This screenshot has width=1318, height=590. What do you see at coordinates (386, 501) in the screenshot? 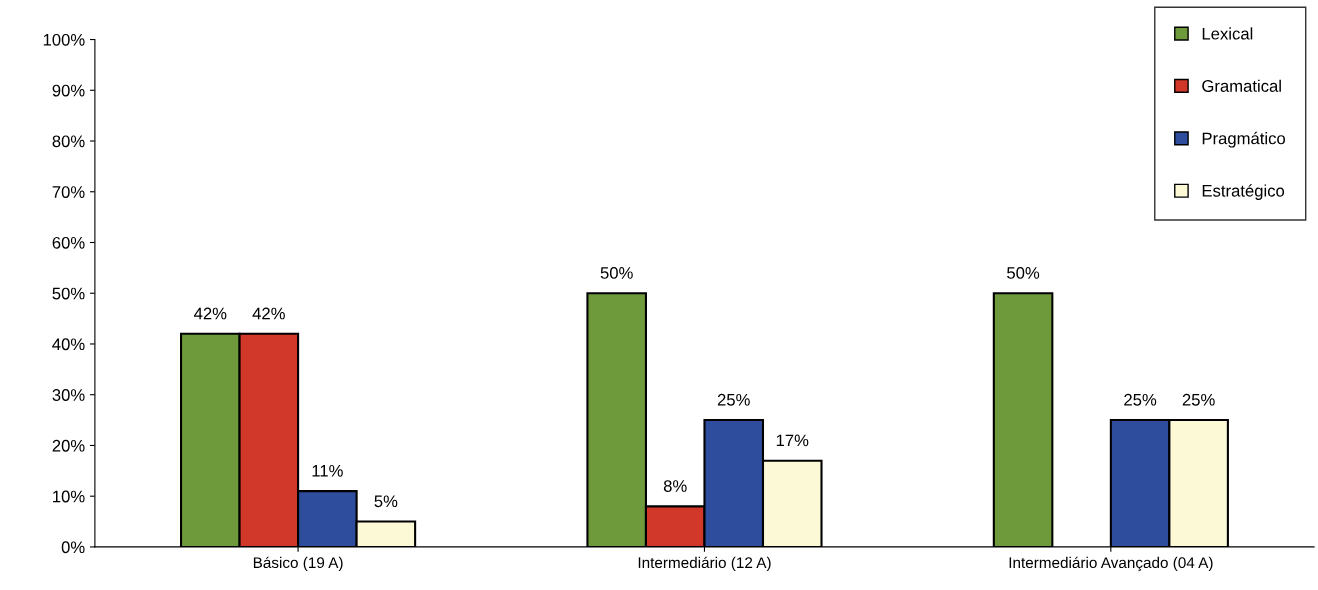
I see `data-label: 5%` at bounding box center [386, 501].